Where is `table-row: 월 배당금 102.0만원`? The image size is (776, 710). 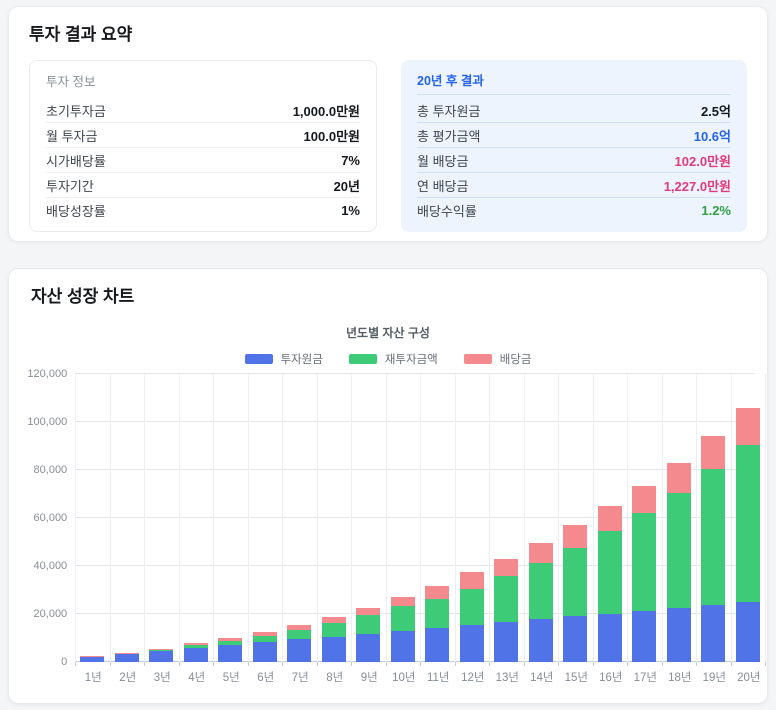 table-row: 월 배당금 102.0만원 is located at coordinates (574, 160).